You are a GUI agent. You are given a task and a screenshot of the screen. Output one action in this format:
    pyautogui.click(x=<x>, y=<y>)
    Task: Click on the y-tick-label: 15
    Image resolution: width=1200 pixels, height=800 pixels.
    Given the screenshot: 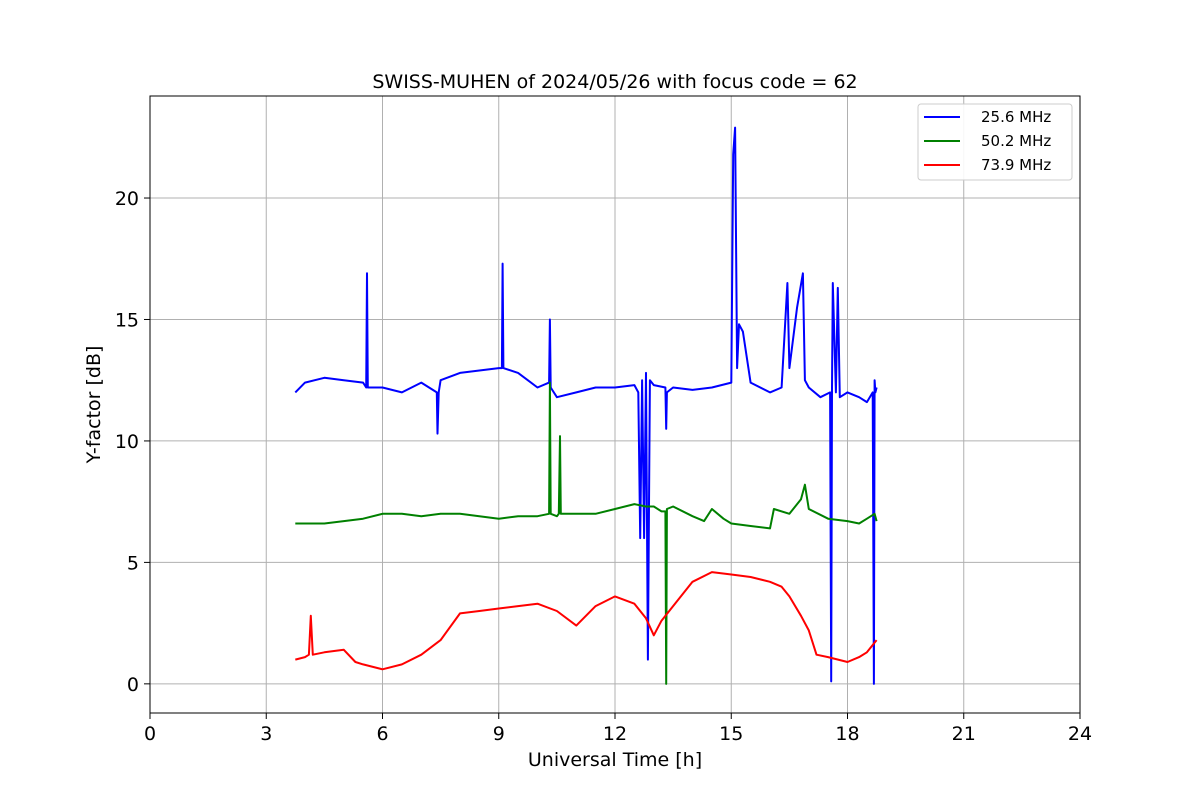 What is the action you would take?
    pyautogui.click(x=127, y=320)
    